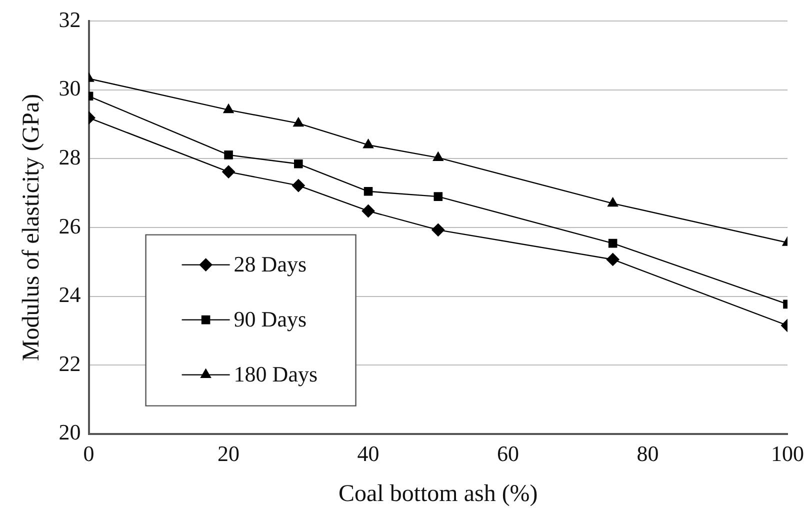 The width and height of the screenshot is (812, 513). What do you see at coordinates (69, 432) in the screenshot?
I see `y-tick-label: 20` at bounding box center [69, 432].